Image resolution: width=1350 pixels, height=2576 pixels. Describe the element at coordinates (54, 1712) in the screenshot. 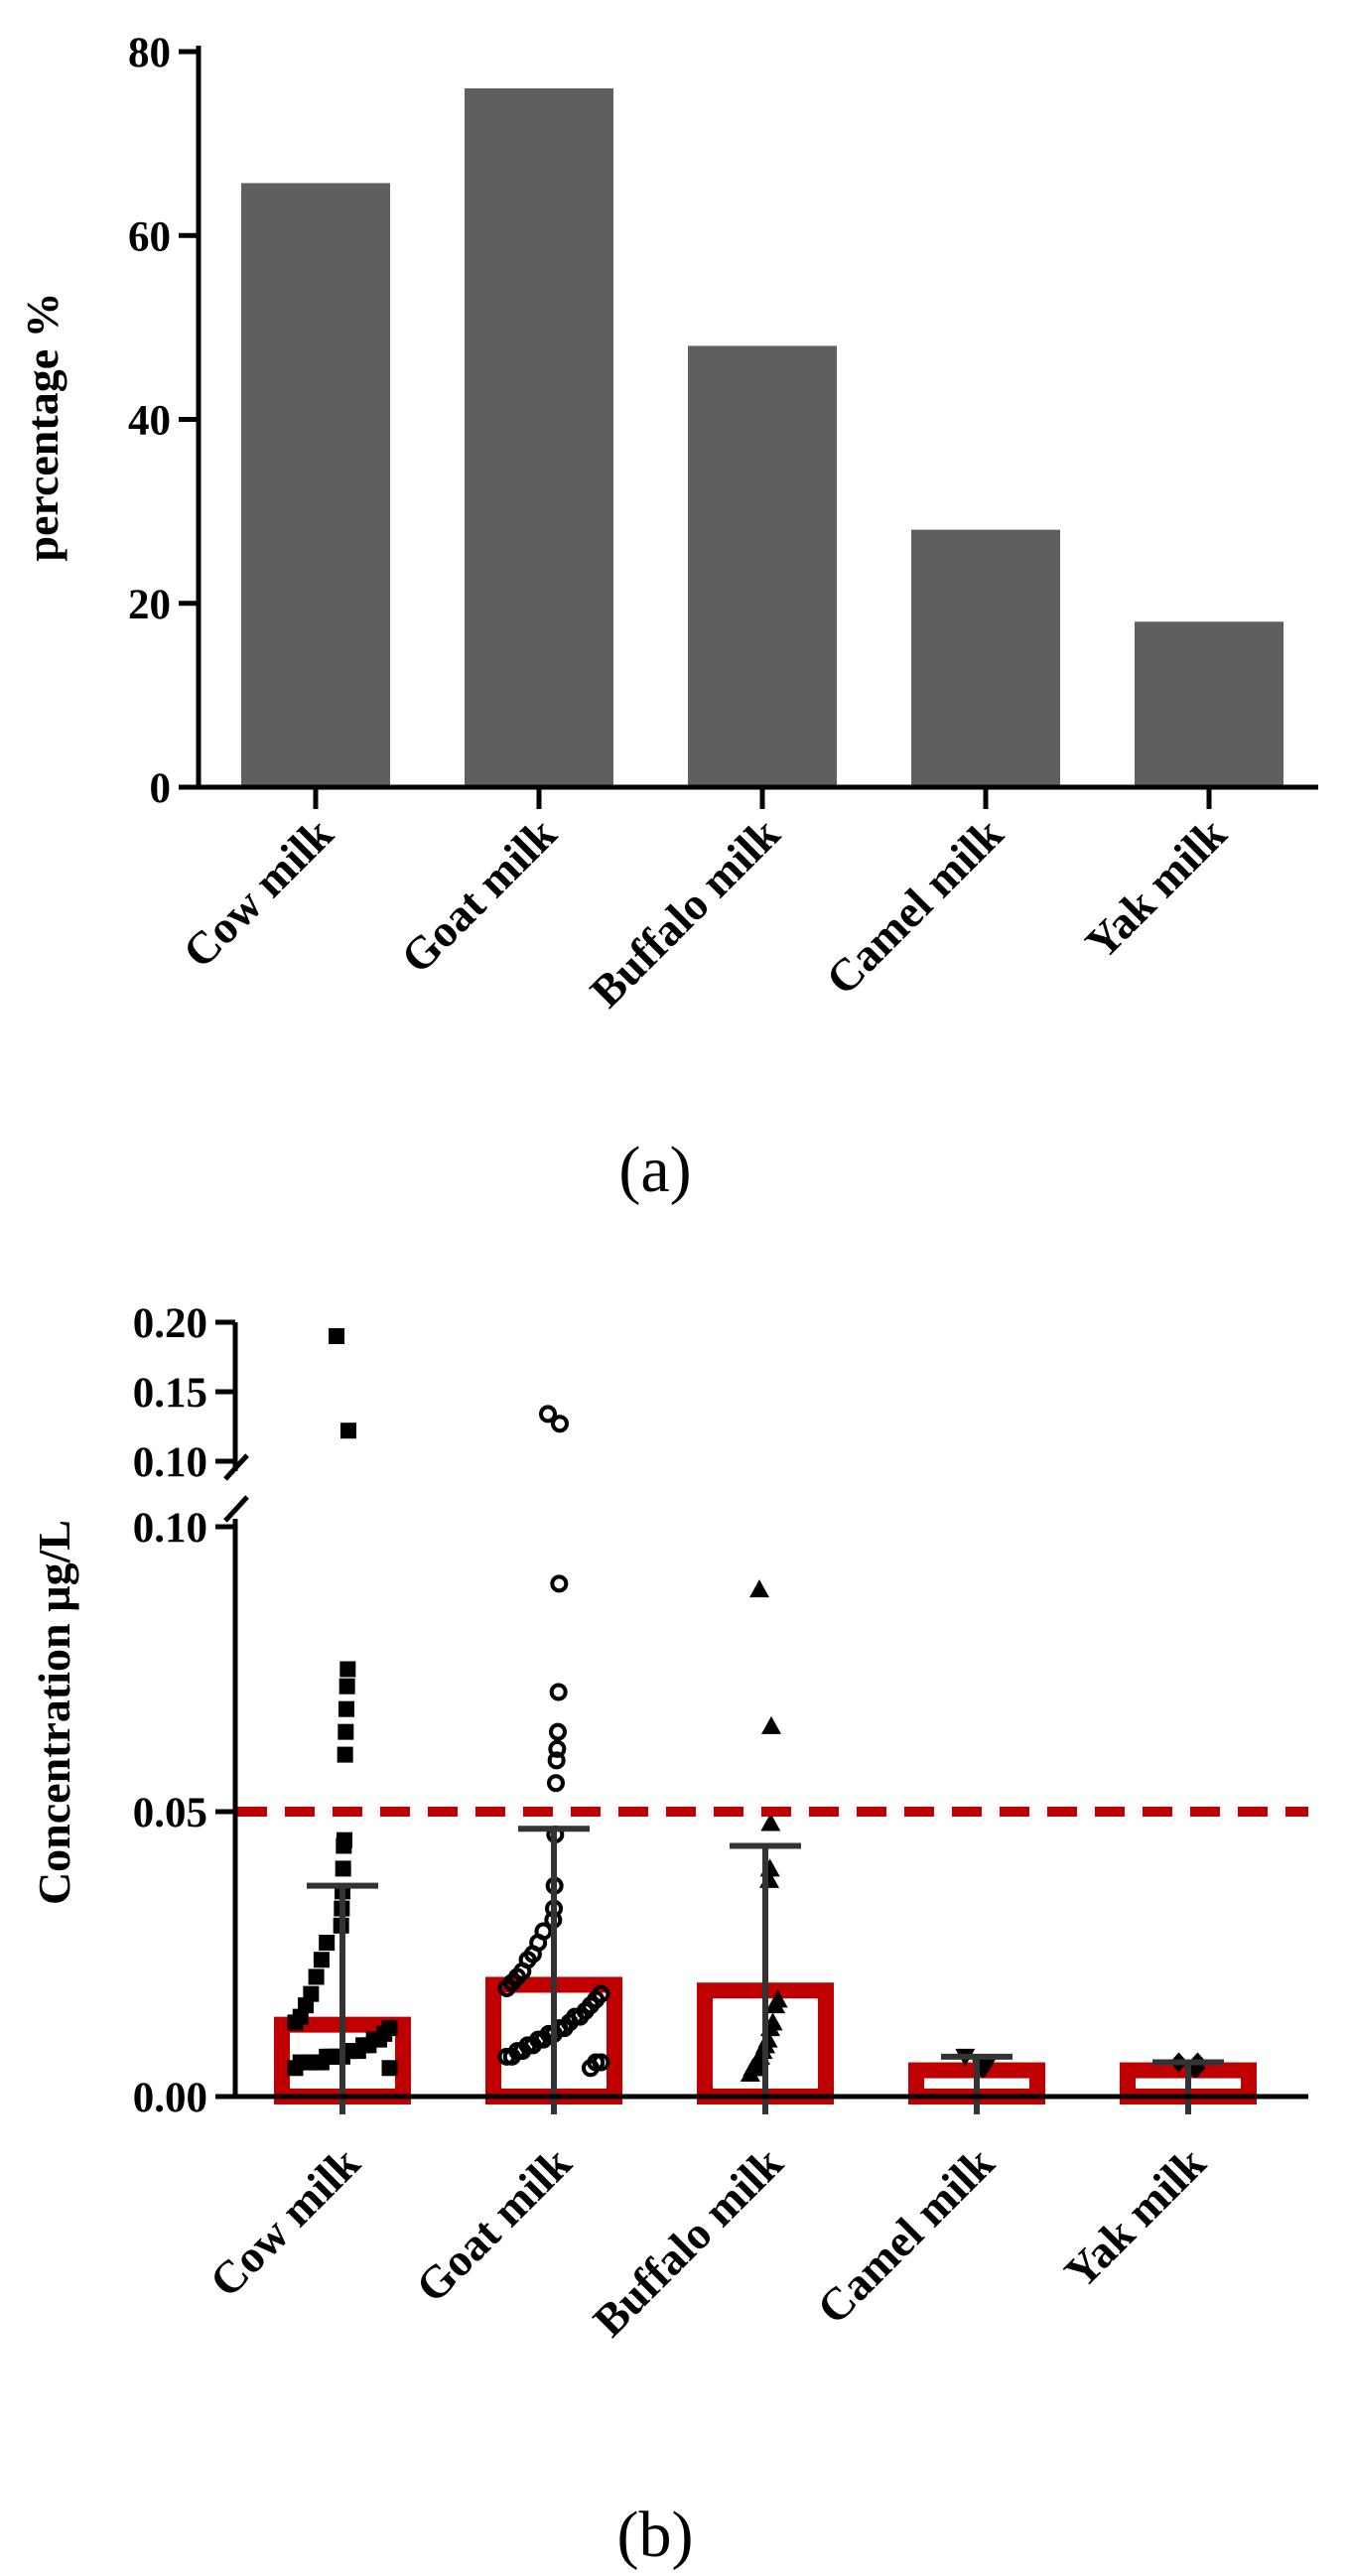

I see `chart-b-y-axis-title: Concentration µg/L` at that location.